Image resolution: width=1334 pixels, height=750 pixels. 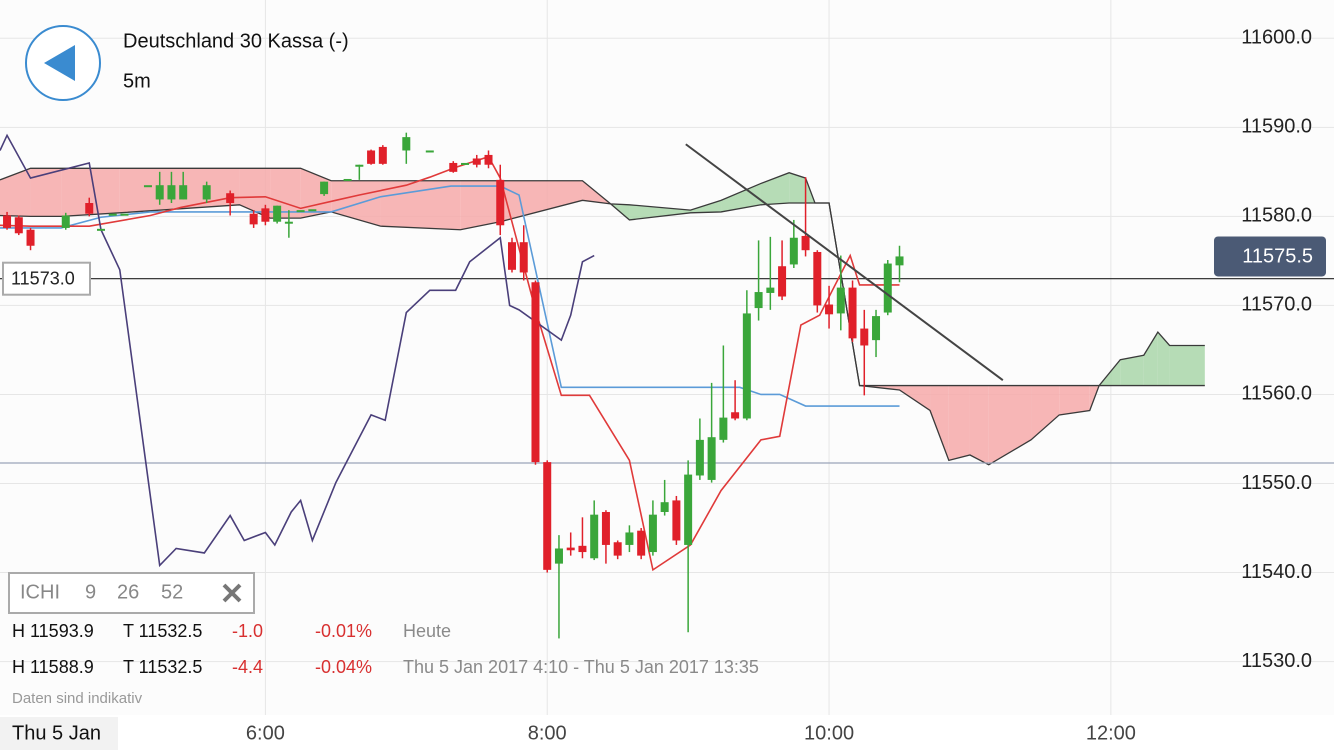 I want to click on y-tick-label: 11570.0, so click(x=1276, y=305).